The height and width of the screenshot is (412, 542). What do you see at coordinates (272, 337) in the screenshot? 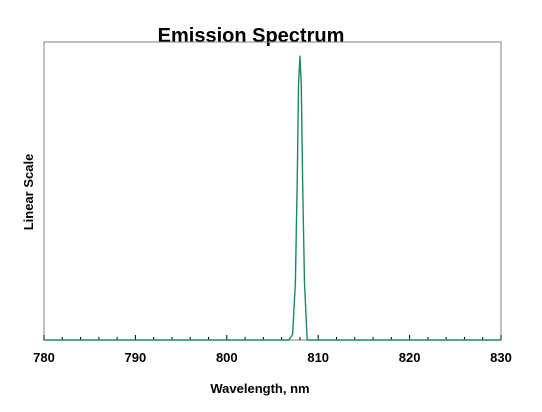
I see `x-axis-ticks` at bounding box center [272, 337].